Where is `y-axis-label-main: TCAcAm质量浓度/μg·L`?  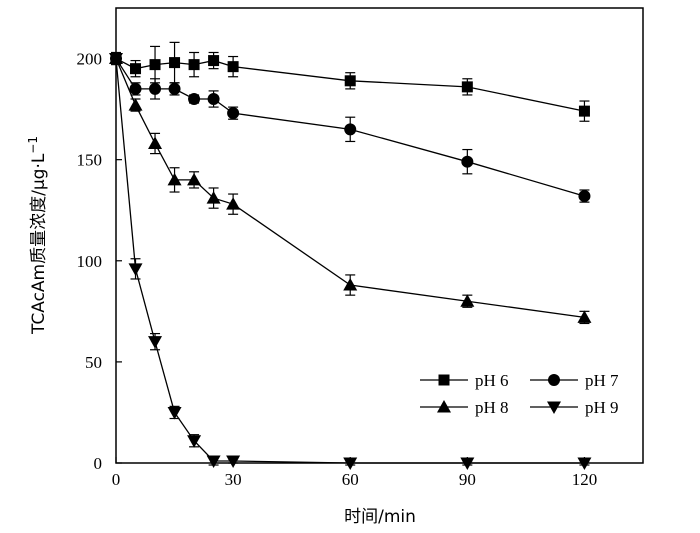 y-axis-label-main: TCAcAm质量浓度/μg·L is located at coordinates (39, 244).